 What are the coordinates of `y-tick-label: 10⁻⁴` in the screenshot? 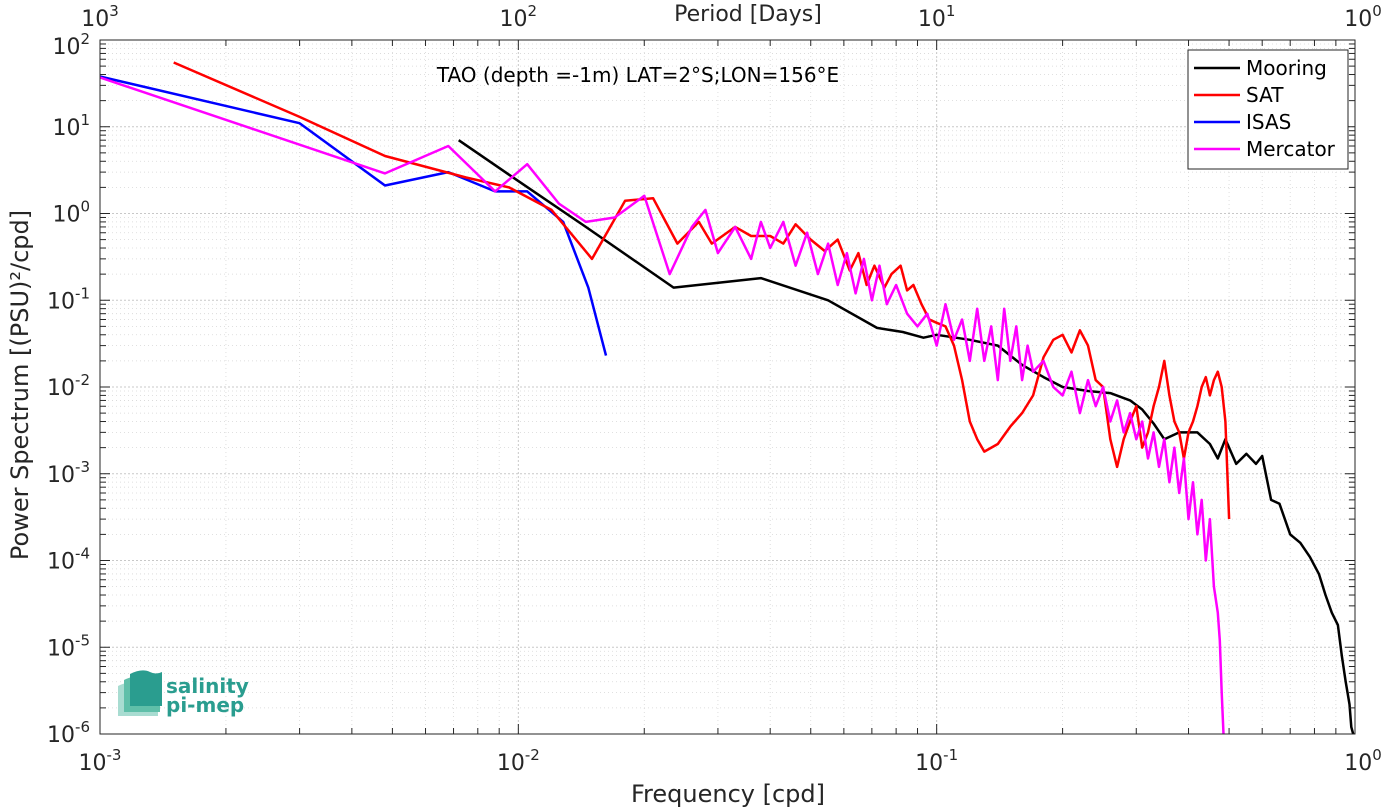 It's located at (68, 560).